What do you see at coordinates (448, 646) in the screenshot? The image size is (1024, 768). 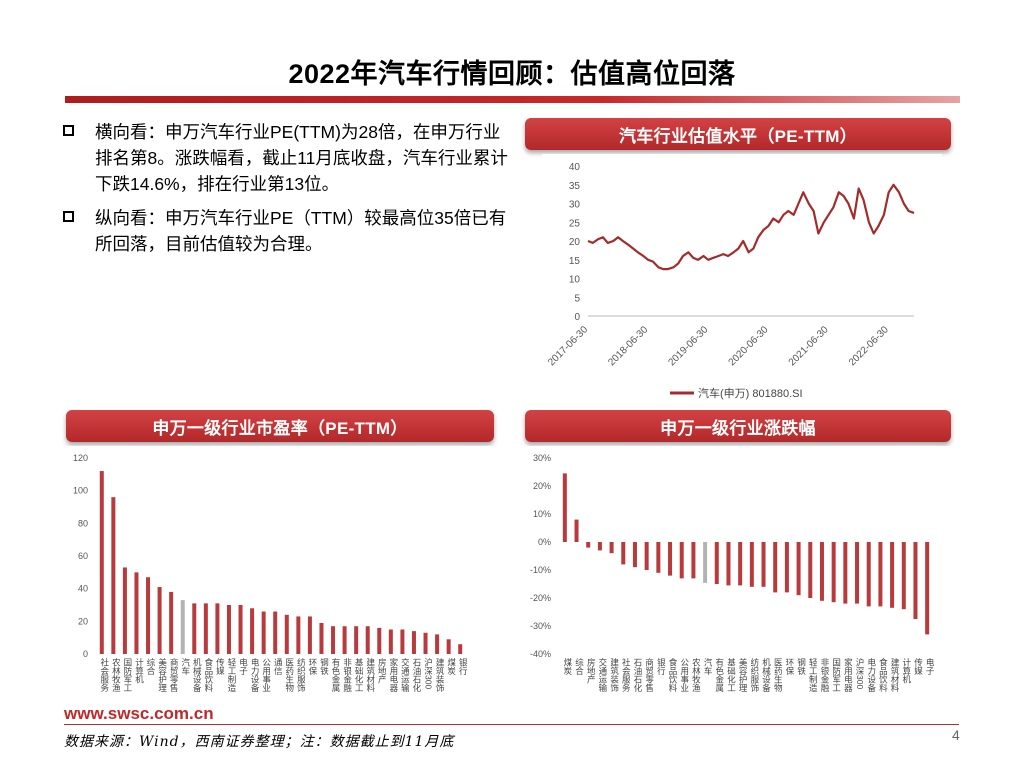 I see `bar-煤炭` at bounding box center [448, 646].